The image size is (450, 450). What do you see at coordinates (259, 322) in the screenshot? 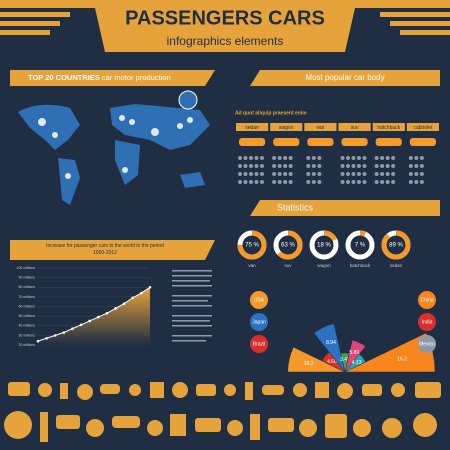
I see `legend-label: Japan` at bounding box center [259, 322].